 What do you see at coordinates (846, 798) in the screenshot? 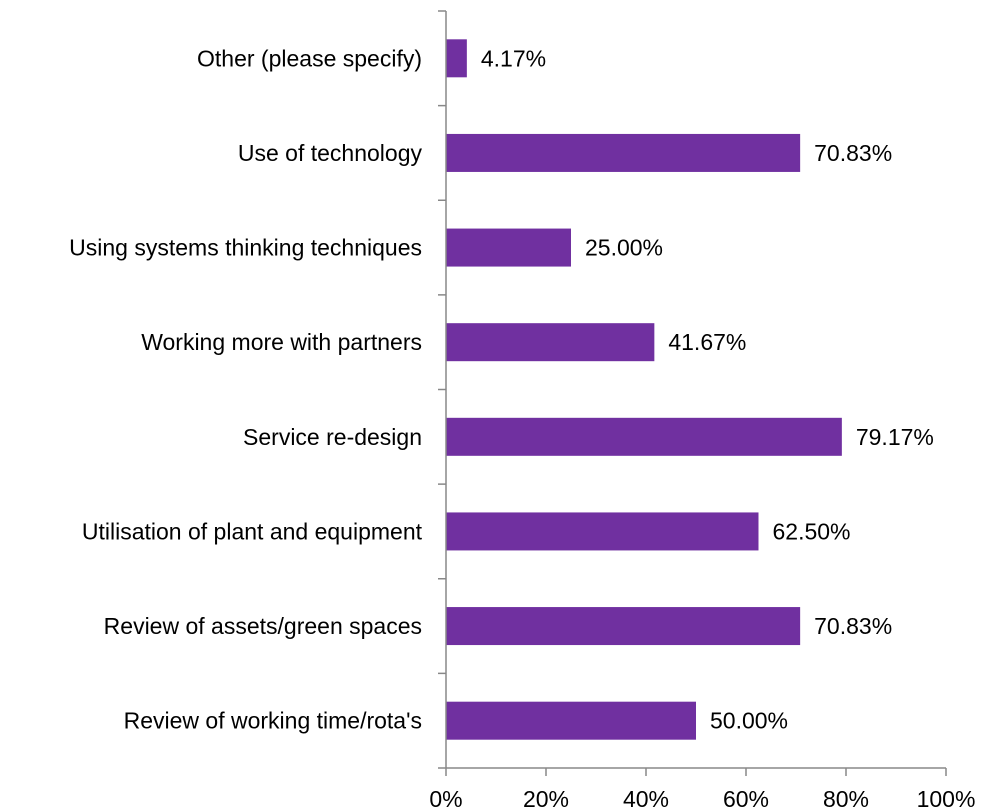
I see `x-tick-label: 80%` at bounding box center [846, 798].